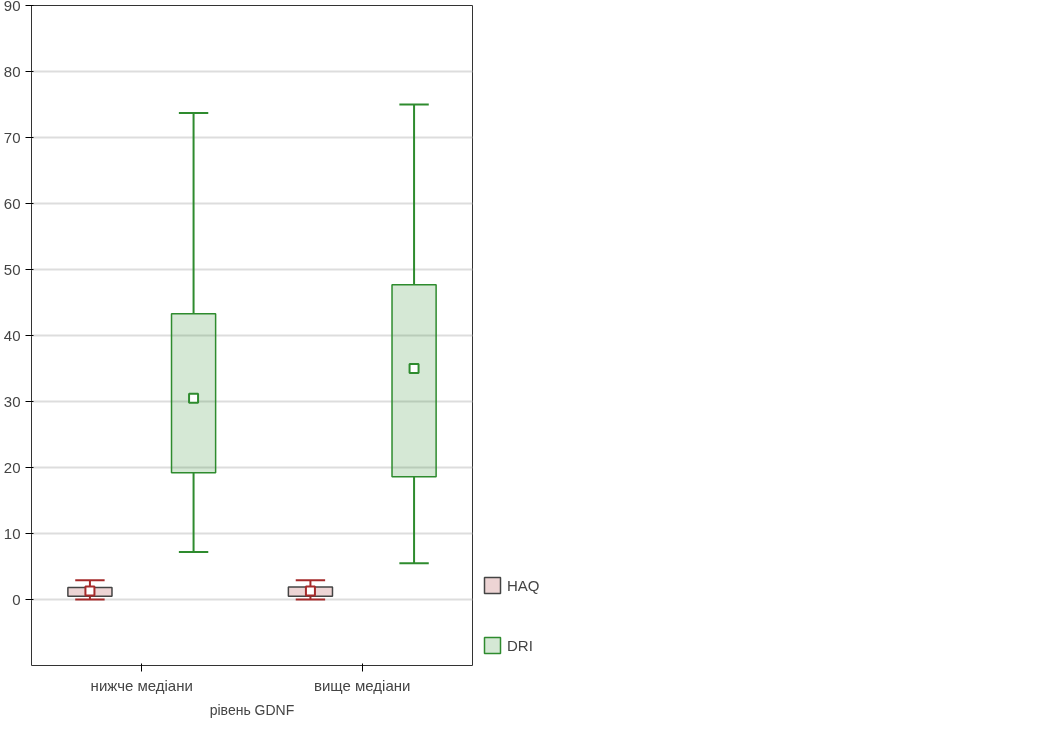 This screenshot has width=1038, height=729. I want to click on y-tick-label: 10, so click(12, 533).